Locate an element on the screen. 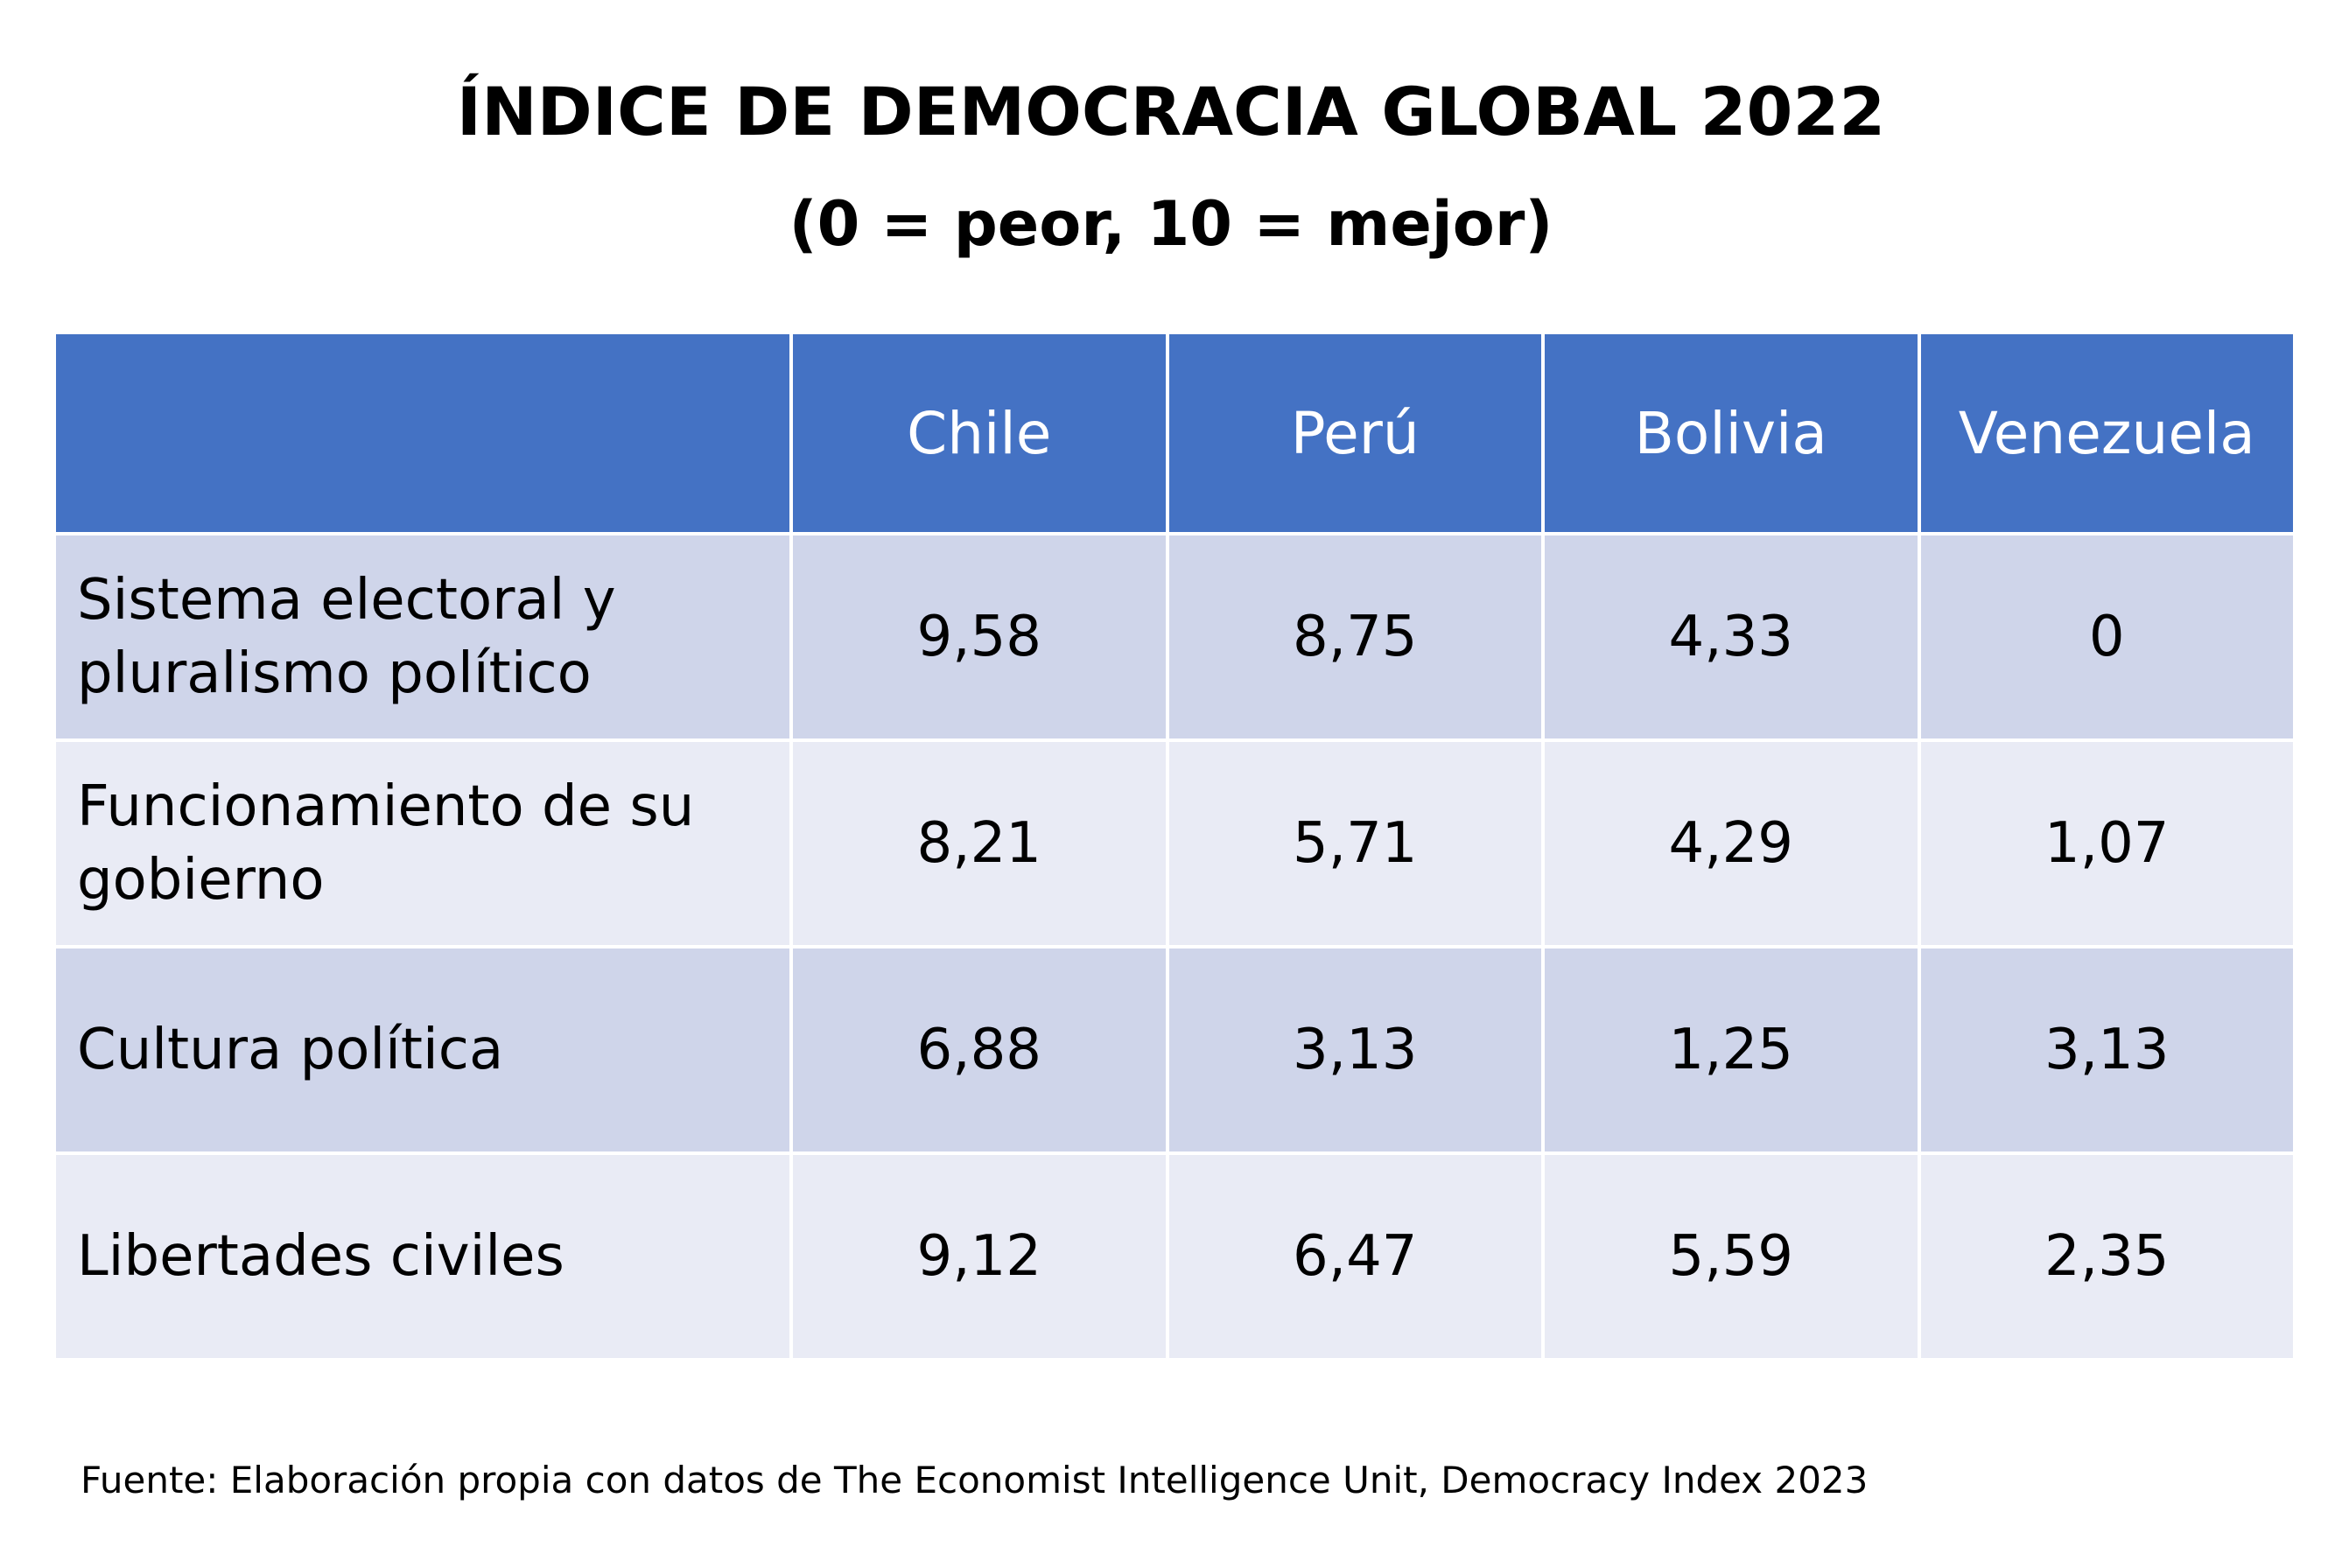  cell-value: 4,33 is located at coordinates (1731, 637).